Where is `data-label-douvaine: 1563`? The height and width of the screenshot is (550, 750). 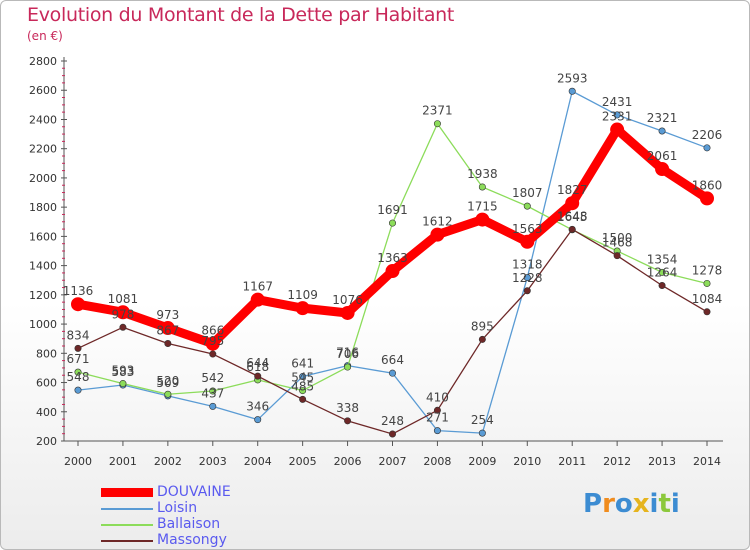
data-label-douvaine: 1563 is located at coordinates (527, 229).